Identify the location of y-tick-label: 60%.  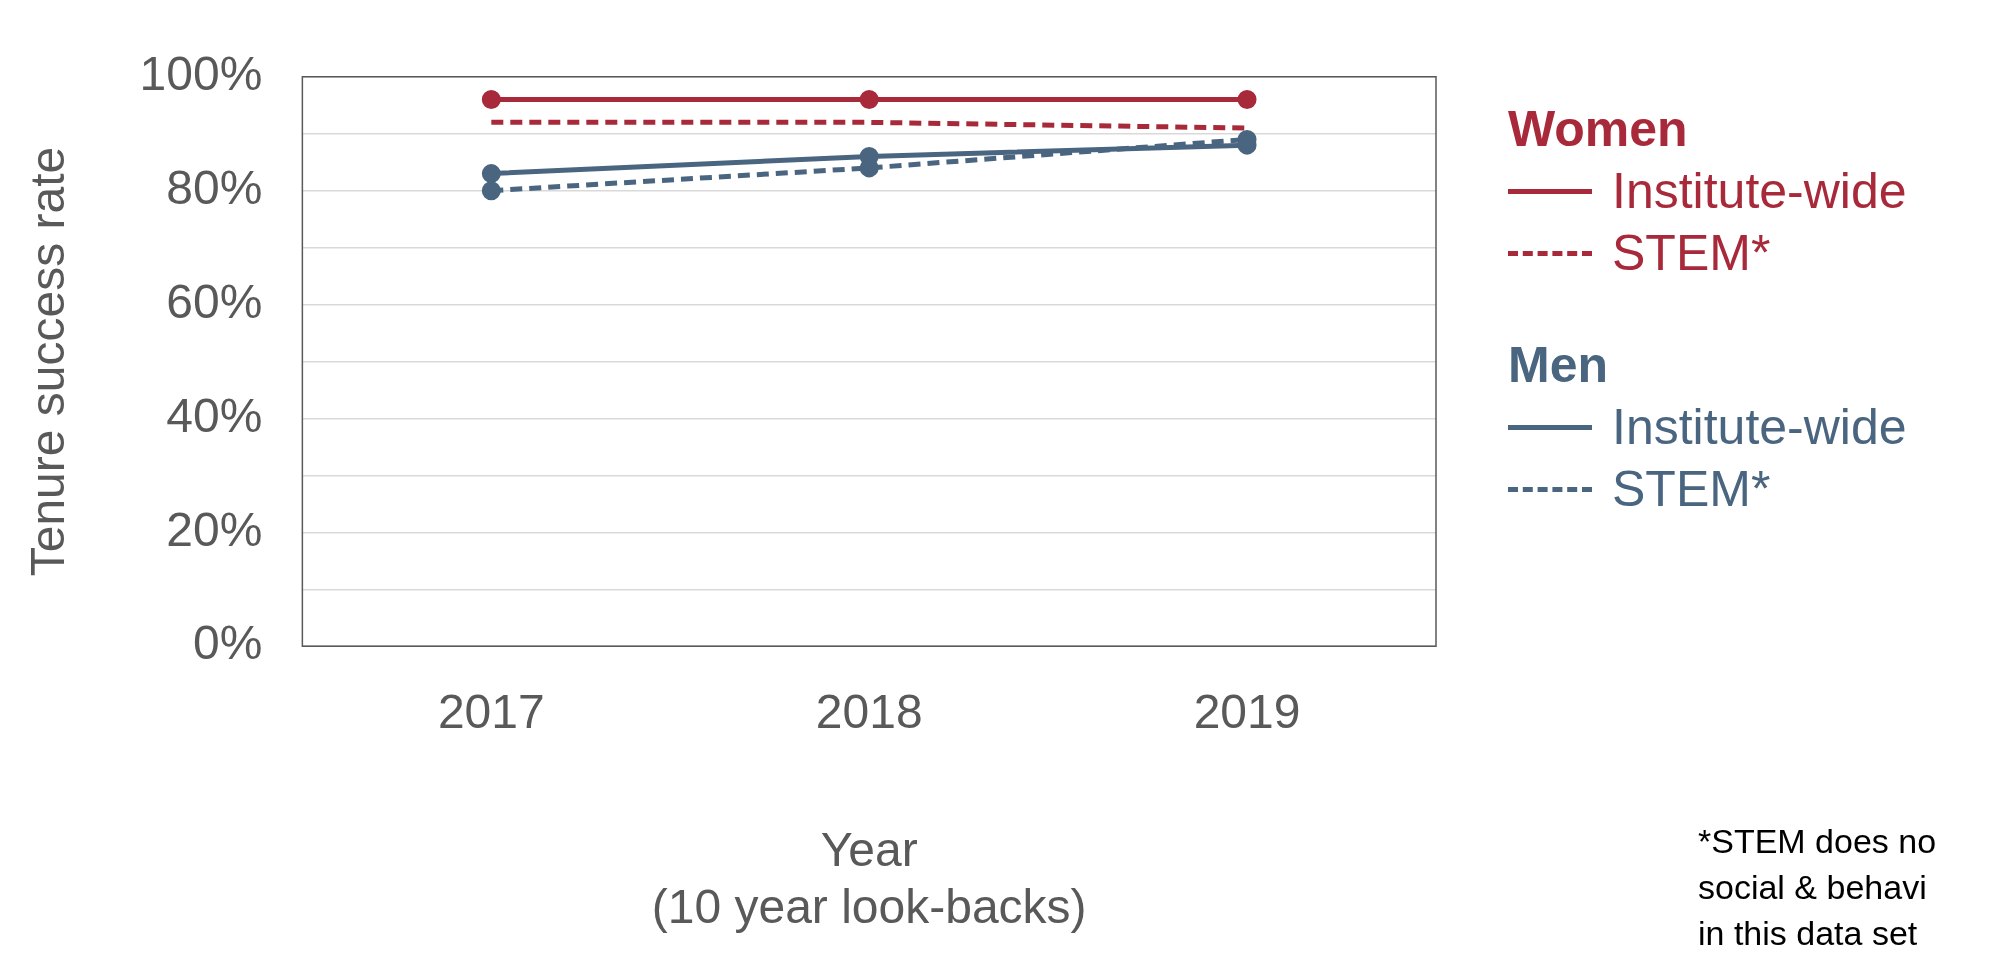
(214, 301).